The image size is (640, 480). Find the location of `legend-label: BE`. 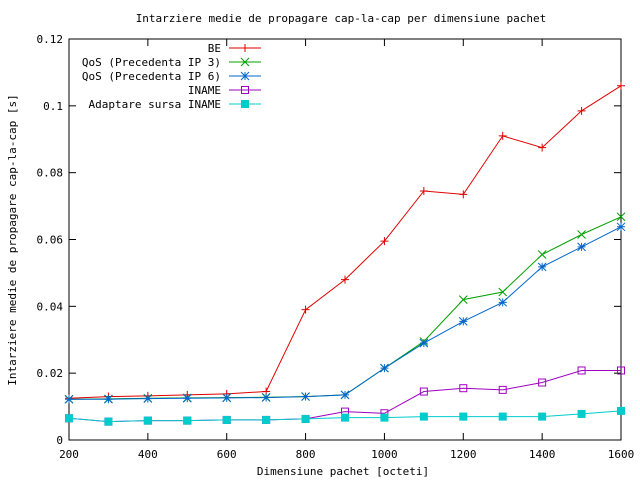

legend-label: BE is located at coordinates (214, 48).